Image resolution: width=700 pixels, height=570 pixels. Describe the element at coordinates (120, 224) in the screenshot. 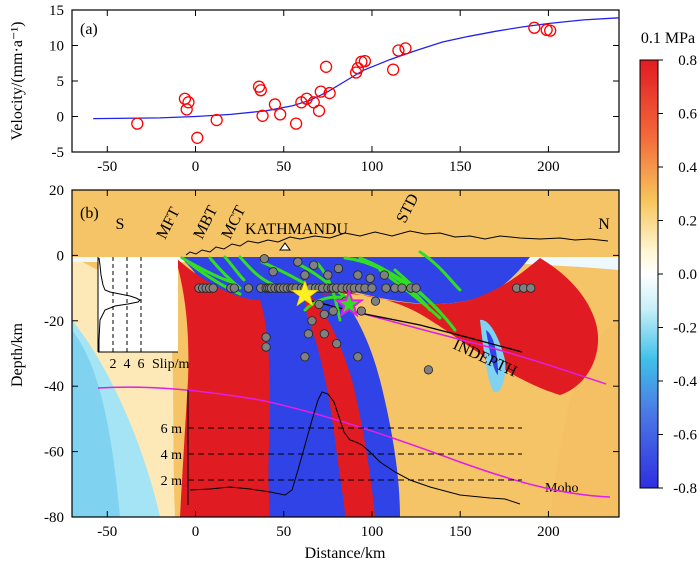

I see `label-south: S` at that location.